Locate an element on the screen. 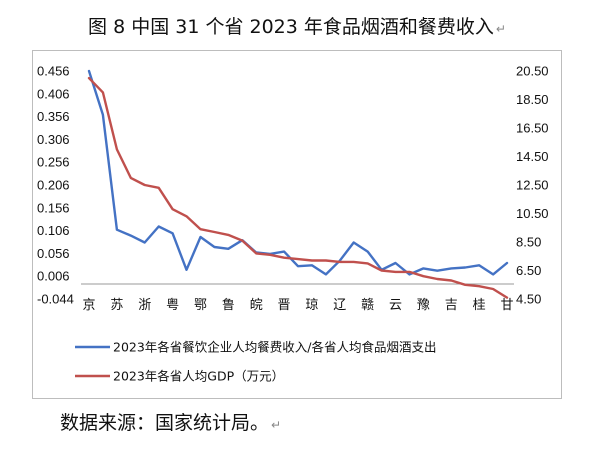  legend-label-1: 2023年各省餐饮企业人均餐费收入/各省人均食品烟酒支出 is located at coordinates (275, 347).